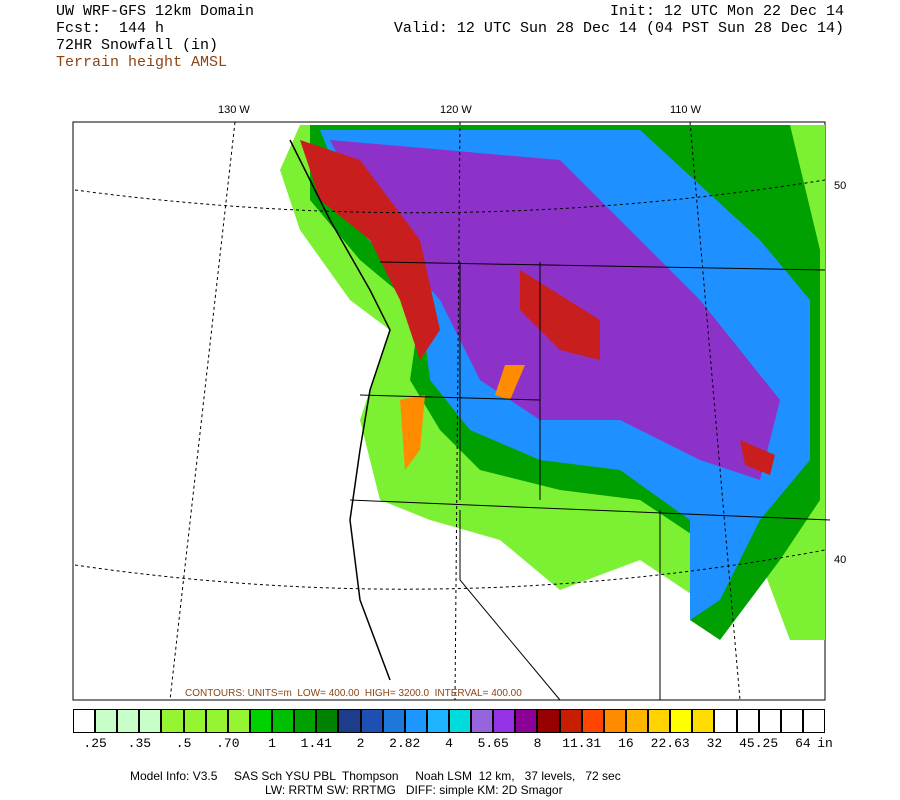 The height and width of the screenshot is (800, 900). Describe the element at coordinates (670, 743) in the screenshot. I see `colorbar-label: 22.63` at that location.